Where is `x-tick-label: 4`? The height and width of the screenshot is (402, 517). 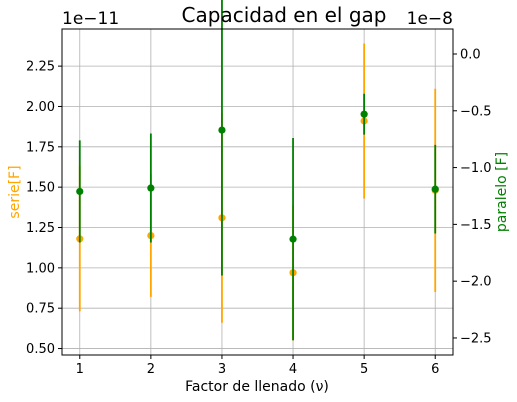 x-tick-label: 4 is located at coordinates (293, 369).